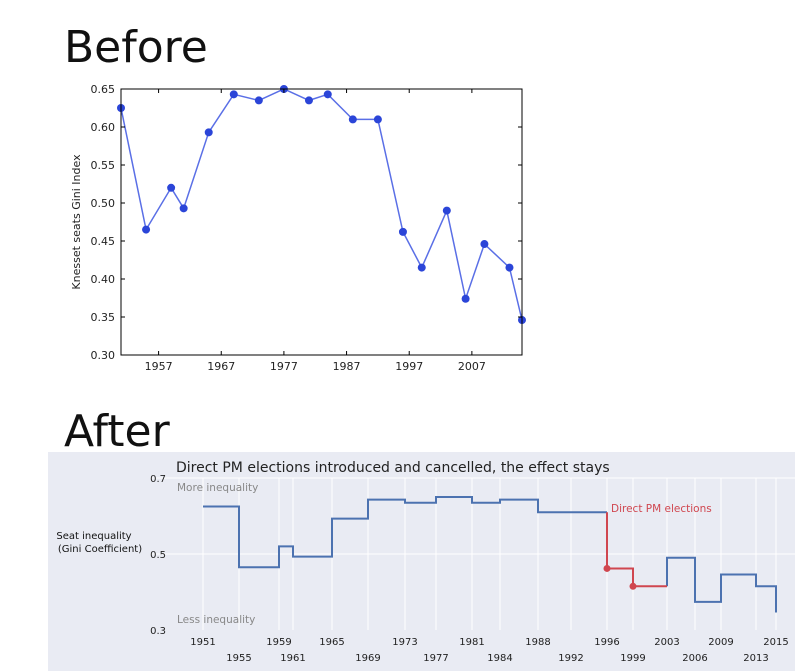 The height and width of the screenshot is (671, 799). What do you see at coordinates (606, 642) in the screenshot?
I see `after-x-tick-label-upper: 1996` at bounding box center [606, 642].